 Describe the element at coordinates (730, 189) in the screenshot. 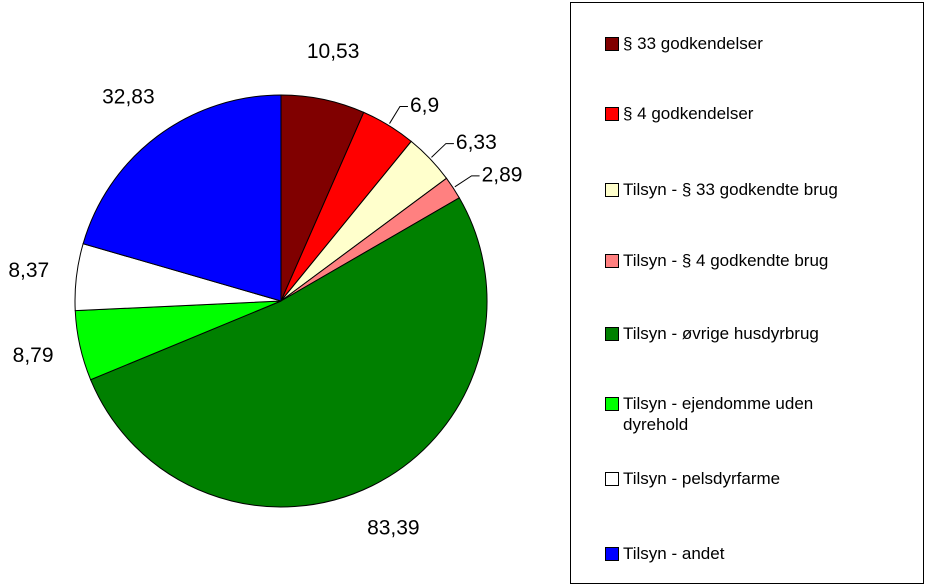

I see `legend-label: Tilsyn - § 33 godkendte brug` at that location.